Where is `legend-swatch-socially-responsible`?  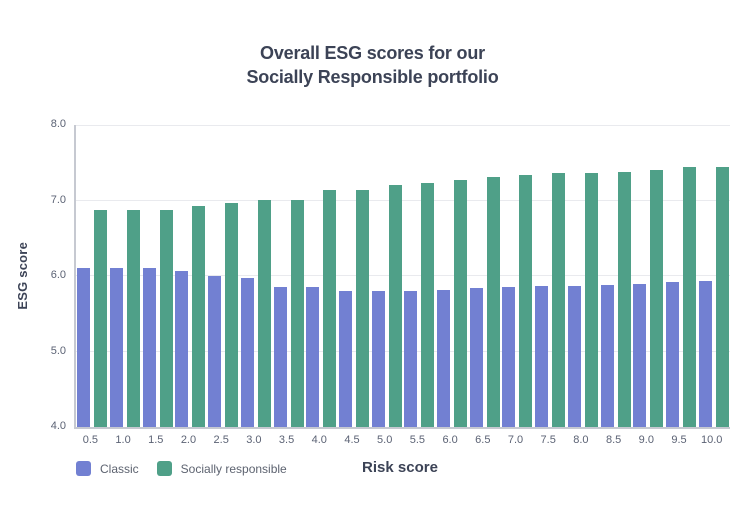
legend-swatch-socially-responsible is located at coordinates (164, 468).